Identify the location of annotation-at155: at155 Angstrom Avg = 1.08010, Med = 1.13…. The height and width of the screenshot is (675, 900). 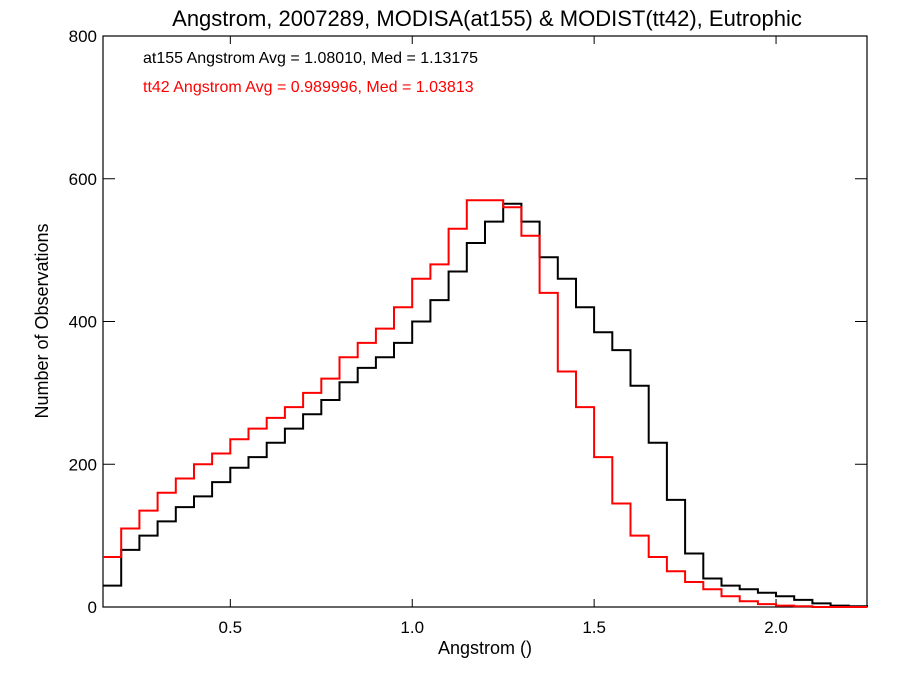
(310, 58).